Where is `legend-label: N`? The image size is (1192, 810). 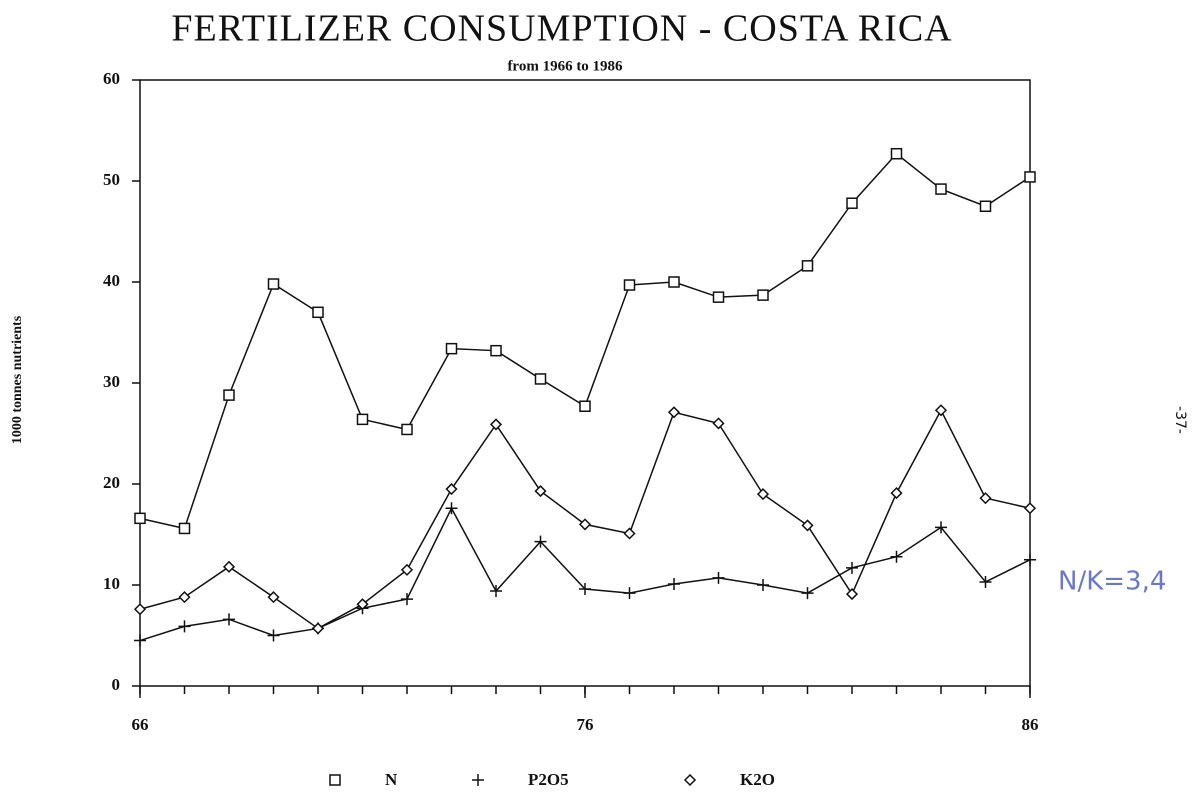 legend-label: N is located at coordinates (391, 779).